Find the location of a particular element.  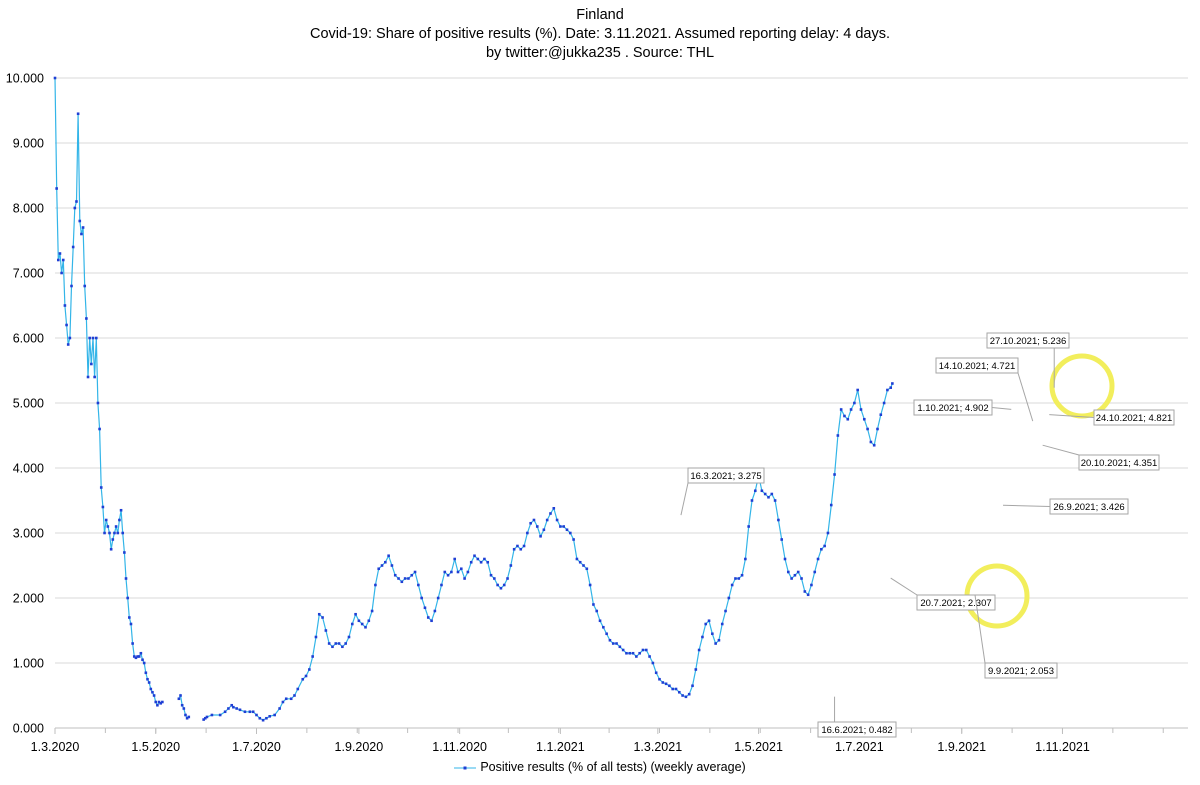

annotation-label-6: 14.10.2021; 4.721 is located at coordinates (977, 366).